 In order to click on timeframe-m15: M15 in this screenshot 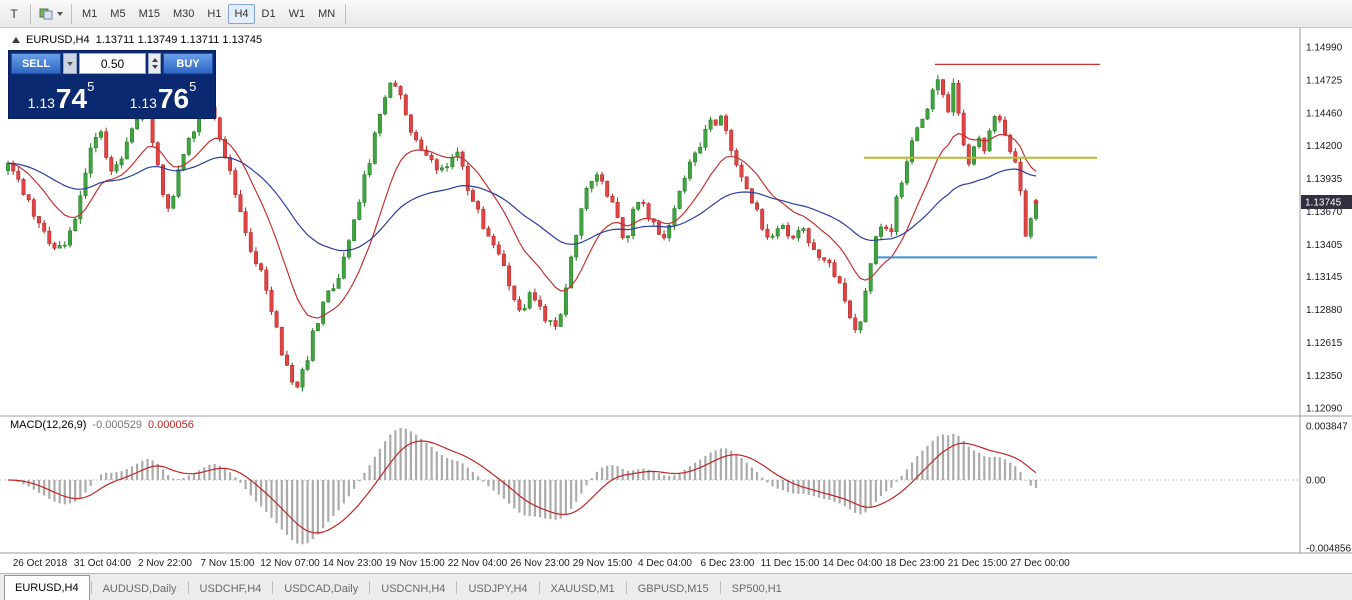, I will do `click(149, 13)`.